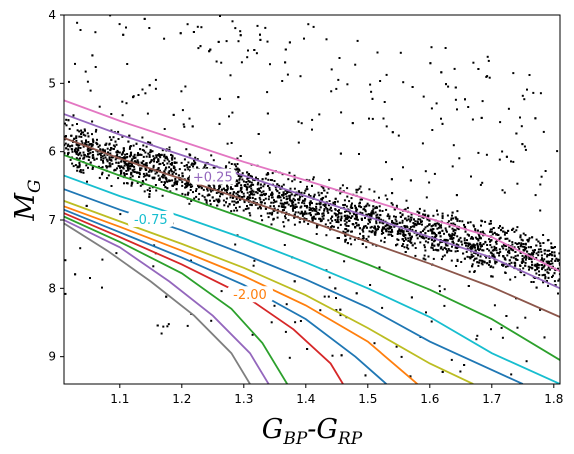  What do you see at coordinates (213, 178) in the screenshot?
I see `contour-label-1: +0.25` at bounding box center [213, 178].